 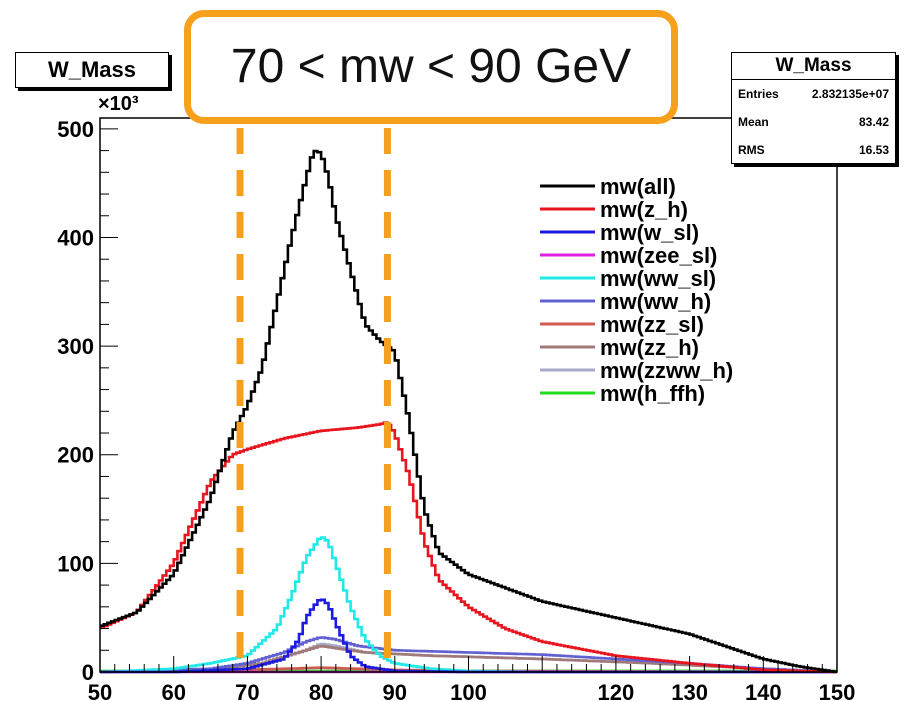 What do you see at coordinates (763, 690) in the screenshot?
I see `x-tick-label: 140` at bounding box center [763, 690].